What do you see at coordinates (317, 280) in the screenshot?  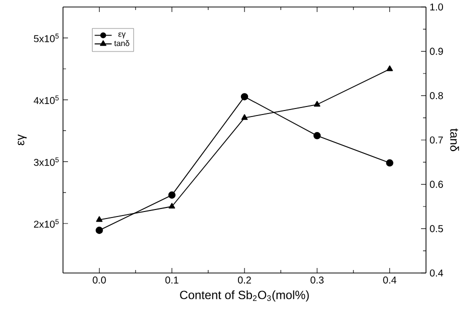 I see `x-tick-label: 0.3` at bounding box center [317, 280].